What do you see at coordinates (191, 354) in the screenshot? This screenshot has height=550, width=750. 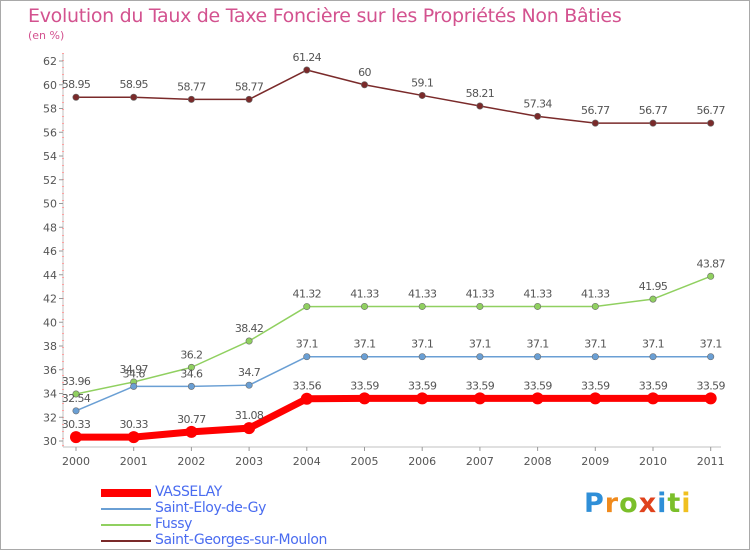 I see `data-label-2-2: 36.2` at bounding box center [191, 354].